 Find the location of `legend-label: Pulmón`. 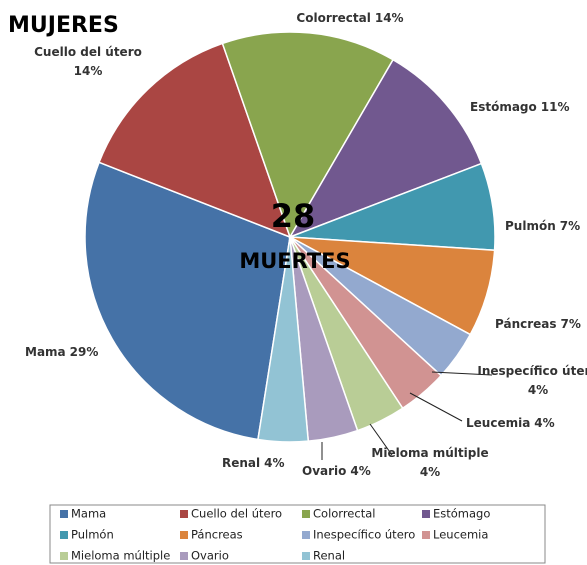

legend-label: Pulmón is located at coordinates (92, 535).